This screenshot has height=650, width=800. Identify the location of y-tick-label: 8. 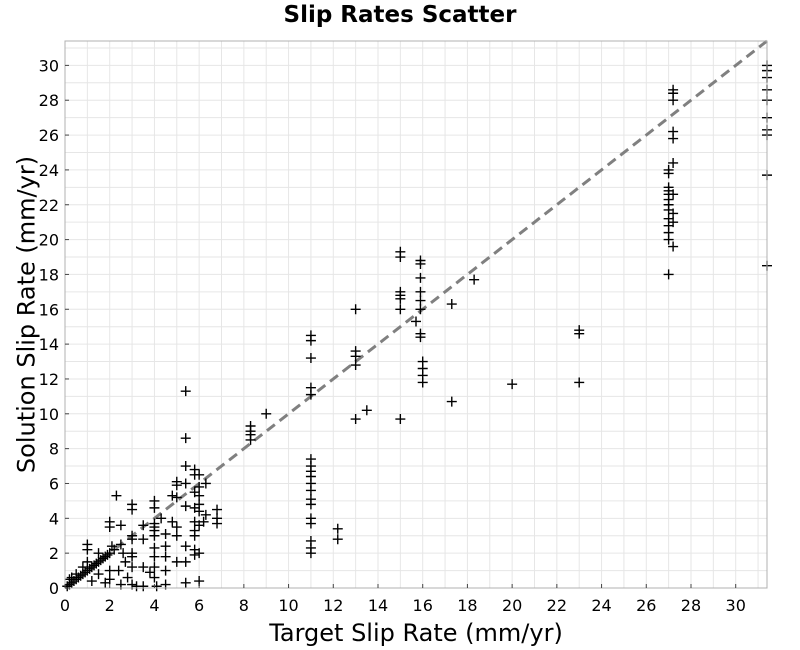
(54, 449).